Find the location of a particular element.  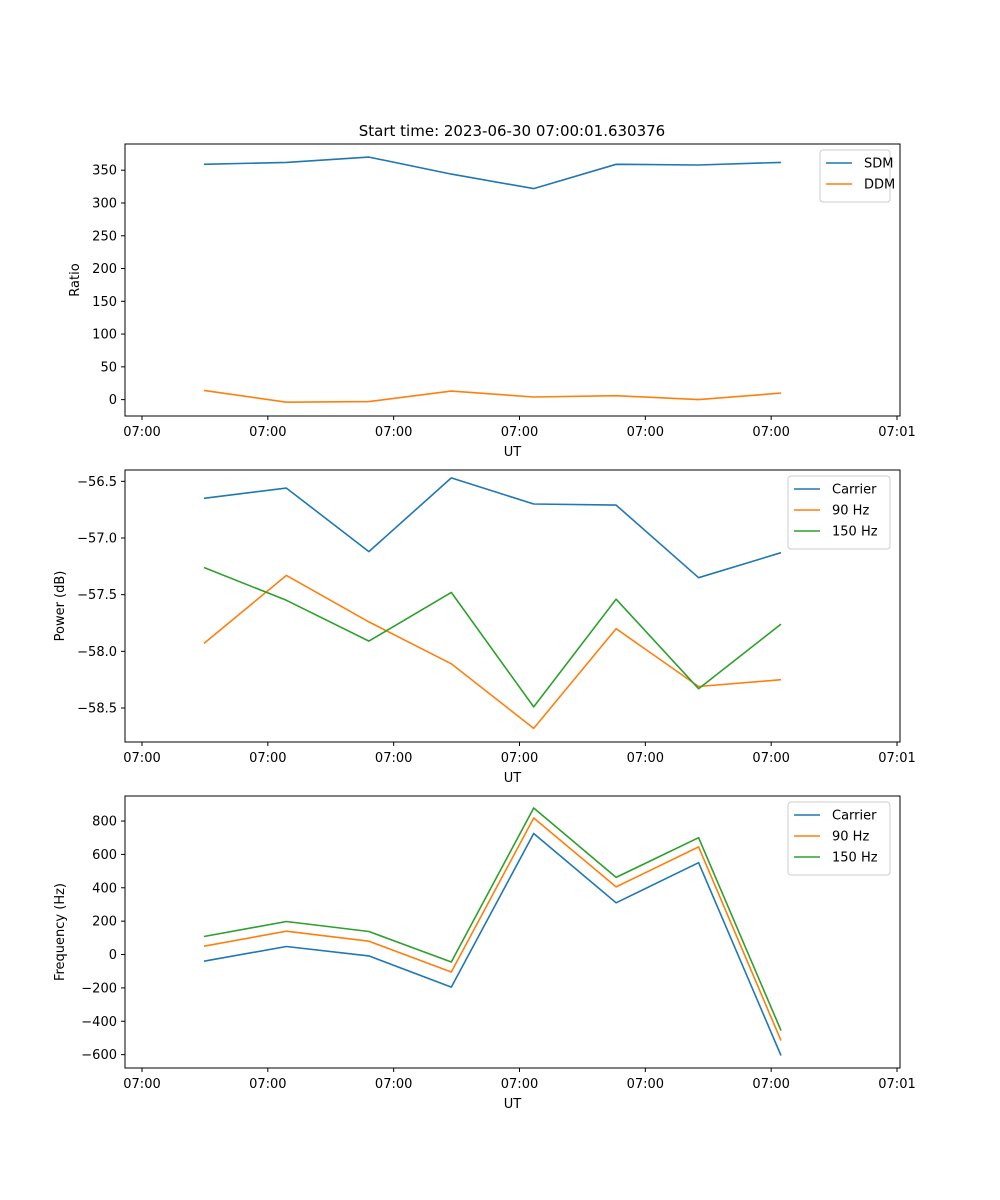

legend: SDM DDM is located at coordinates (857, 176).